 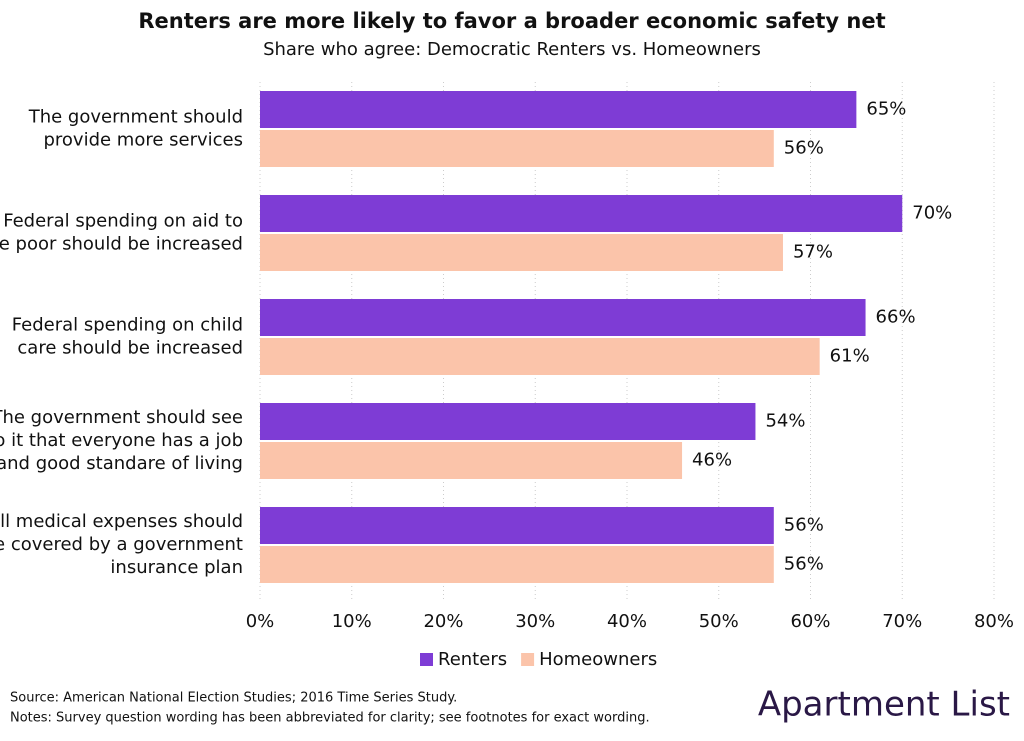 What do you see at coordinates (886, 109) in the screenshot?
I see `value-label: 65%` at bounding box center [886, 109].